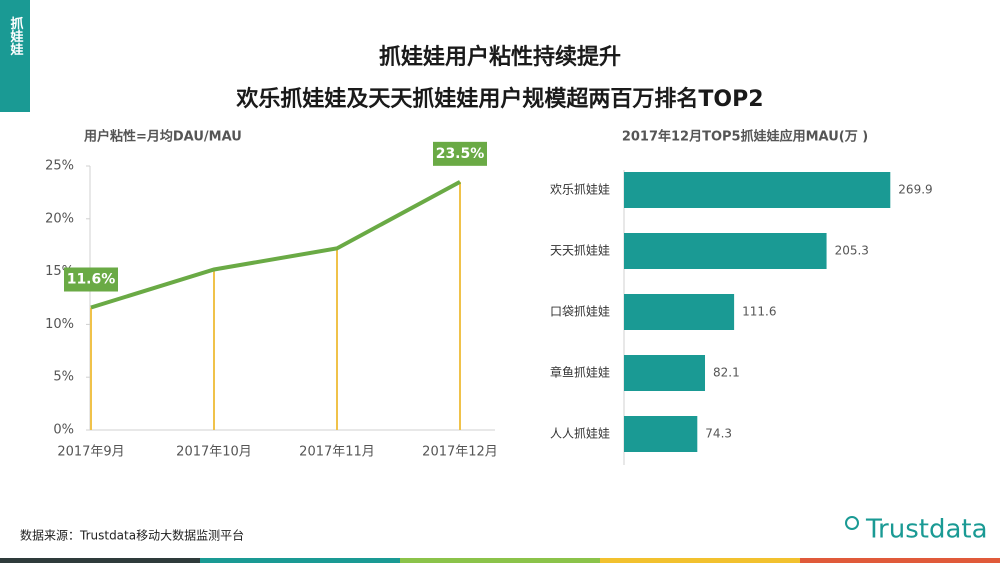  Describe the element at coordinates (926, 530) in the screenshot. I see `logo-text: Trustdata` at that location.